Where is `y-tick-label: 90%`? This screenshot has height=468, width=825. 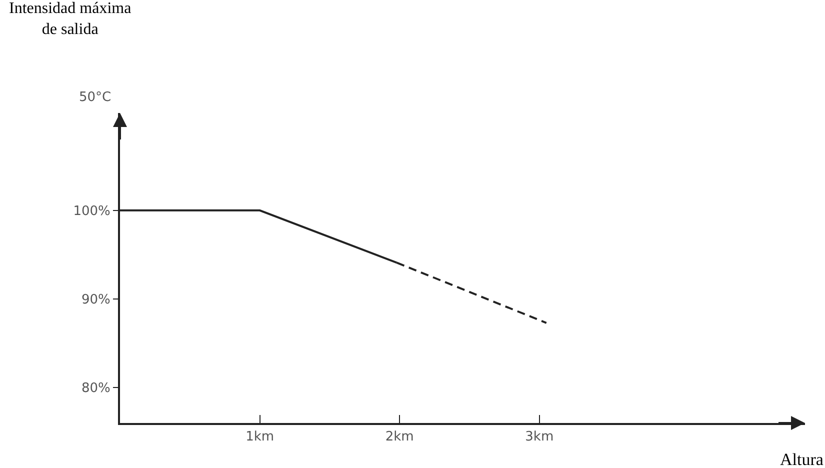 y-tick-label: 90% is located at coordinates (95, 300).